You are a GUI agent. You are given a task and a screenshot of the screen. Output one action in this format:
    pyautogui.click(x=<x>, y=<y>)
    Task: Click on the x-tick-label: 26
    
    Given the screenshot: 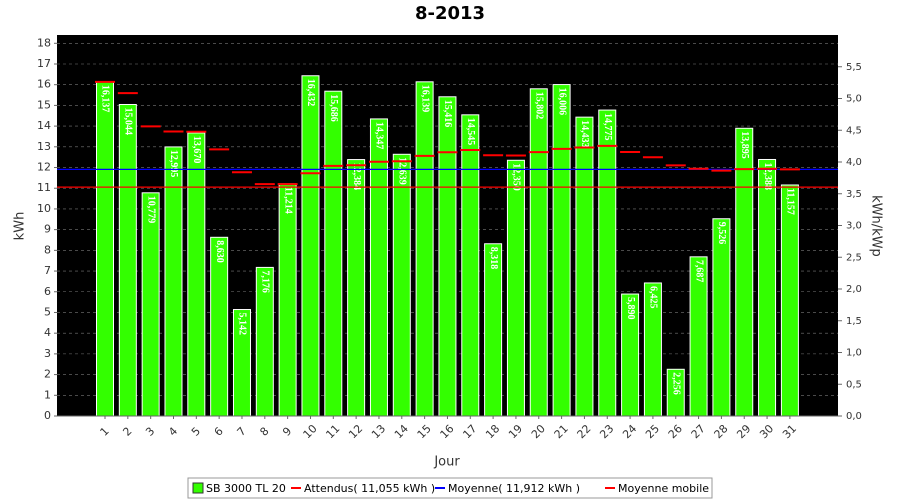 What is the action you would take?
    pyautogui.click(x=675, y=431)
    